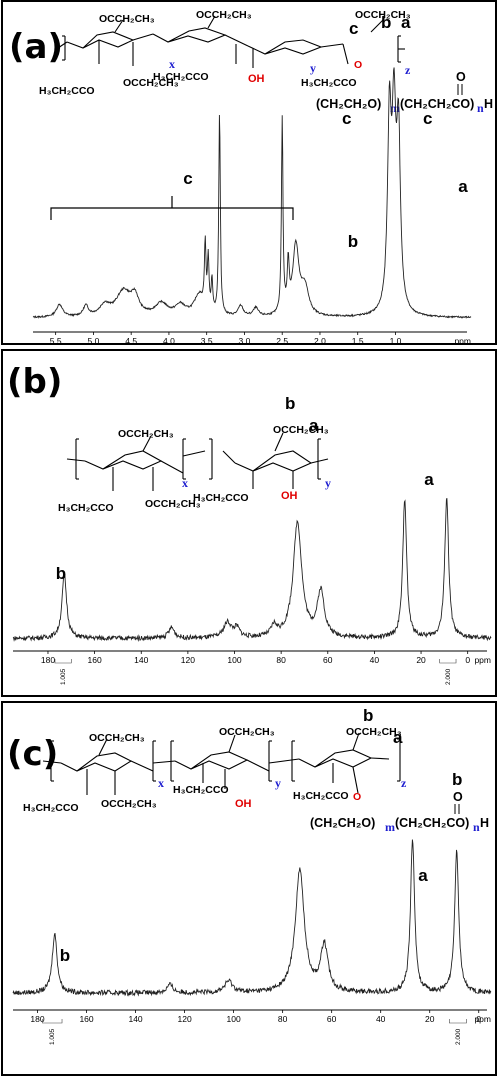  Describe the element at coordinates (457, 779) in the screenshot. I see `structure-label-b2: b` at that location.